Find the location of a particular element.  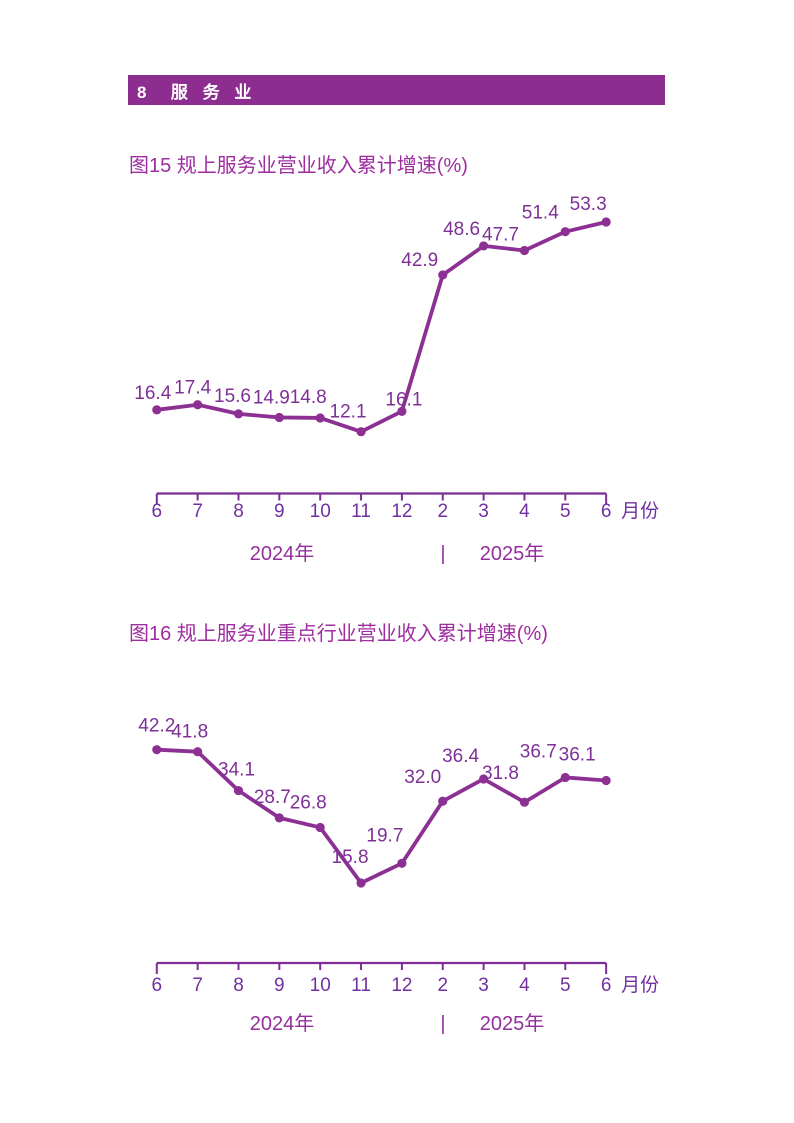

data-label: 12.1 is located at coordinates (348, 412).